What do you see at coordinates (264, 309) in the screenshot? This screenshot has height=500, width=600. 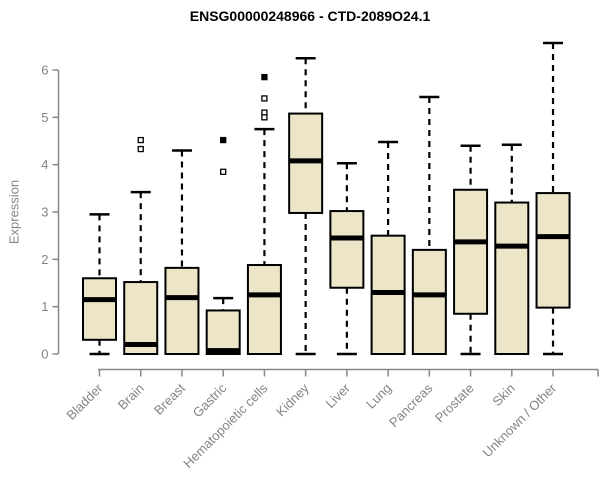 I see `box-hematopoietic-cells` at bounding box center [264, 309].